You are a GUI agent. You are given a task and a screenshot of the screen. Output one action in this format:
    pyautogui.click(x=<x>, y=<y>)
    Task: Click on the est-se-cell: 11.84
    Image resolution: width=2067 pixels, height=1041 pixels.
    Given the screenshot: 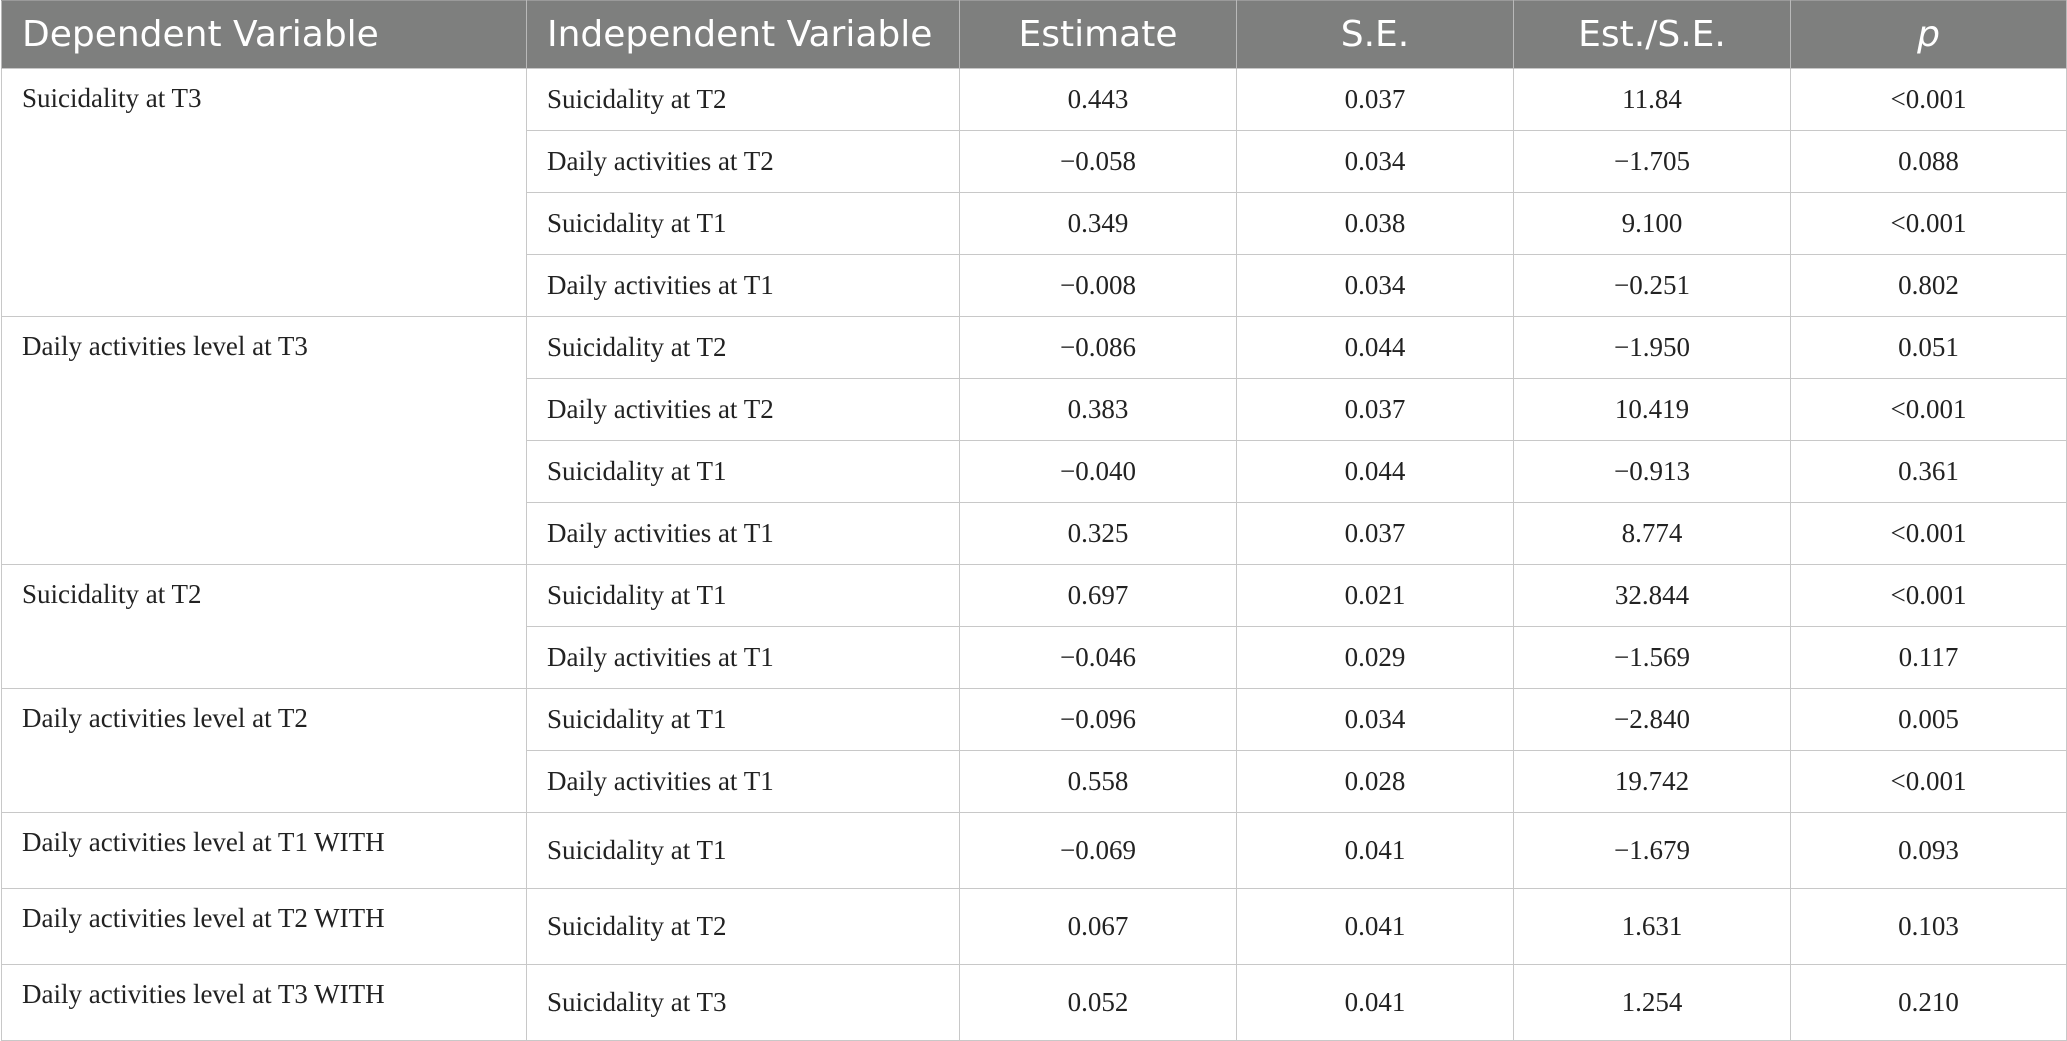 What is the action you would take?
    pyautogui.click(x=1652, y=99)
    